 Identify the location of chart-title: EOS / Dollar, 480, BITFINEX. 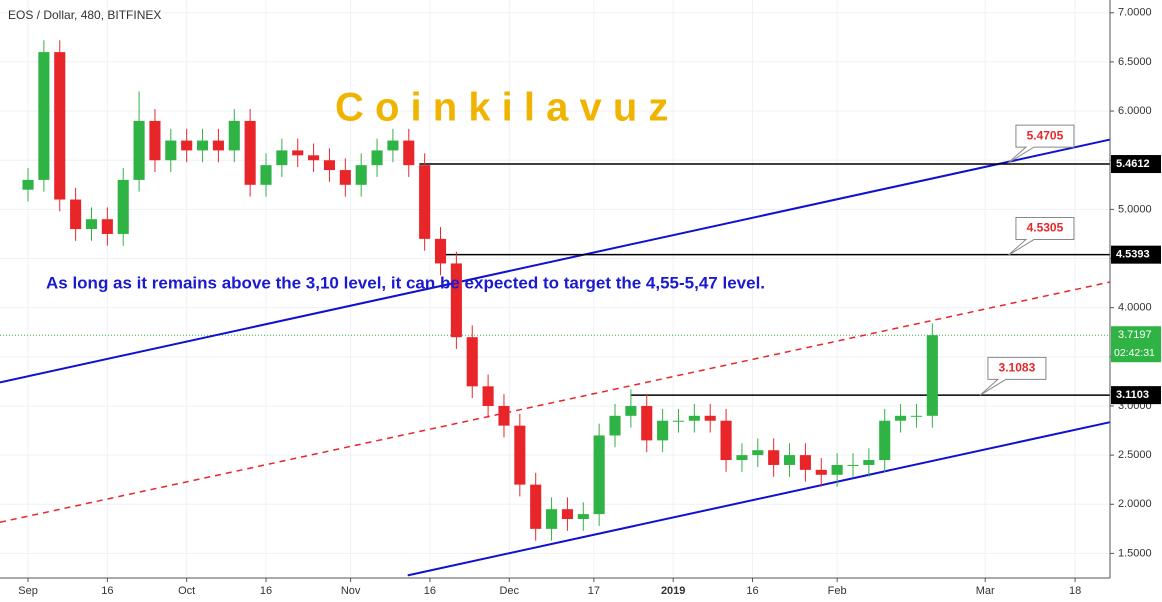
(84, 15).